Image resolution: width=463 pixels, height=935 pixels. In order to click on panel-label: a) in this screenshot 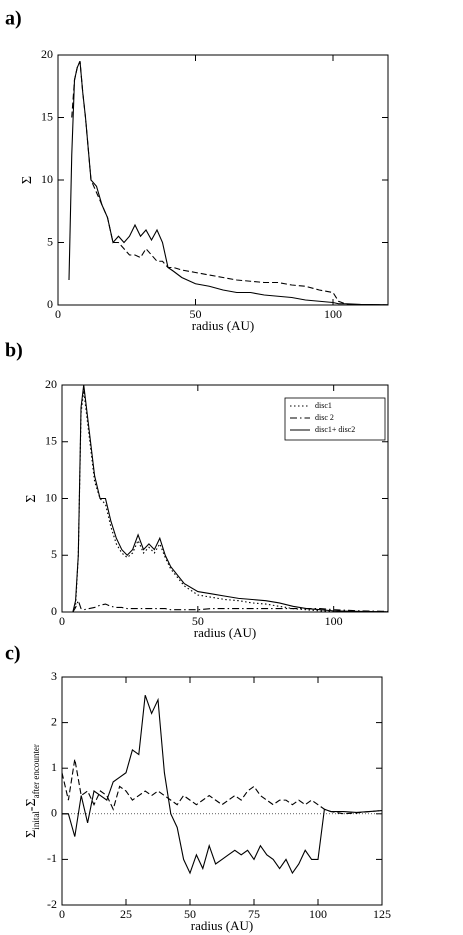, I will do `click(13, 19)`.